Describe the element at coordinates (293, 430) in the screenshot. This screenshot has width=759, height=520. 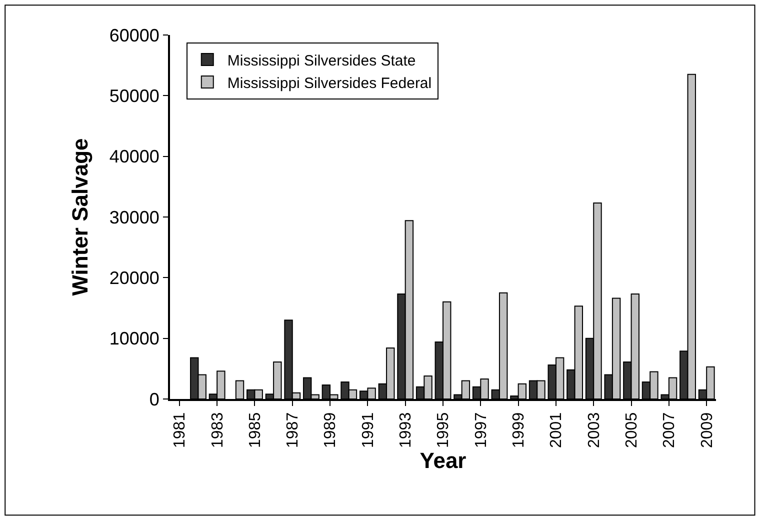
I see `x-tick-label: 1987` at that location.